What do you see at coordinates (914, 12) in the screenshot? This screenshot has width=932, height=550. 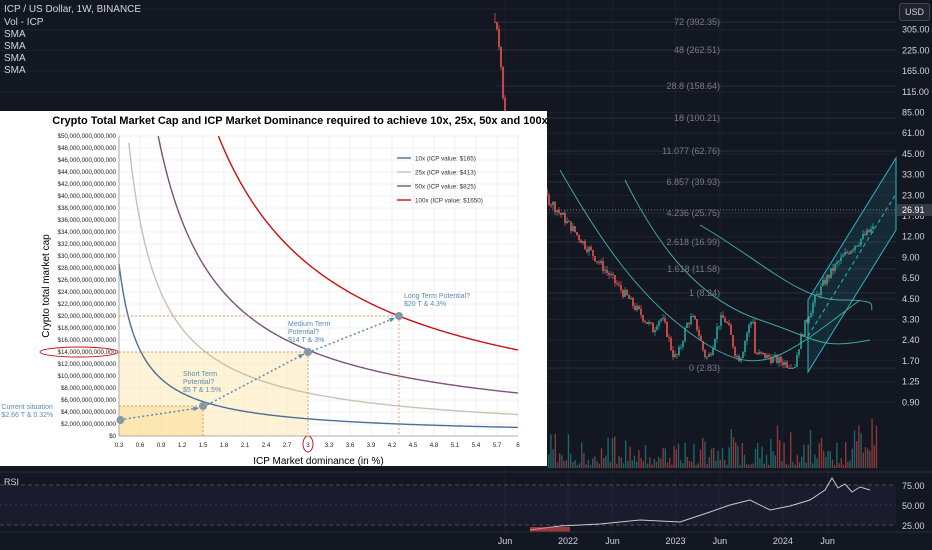 I see `currency-button: USD` at bounding box center [914, 12].